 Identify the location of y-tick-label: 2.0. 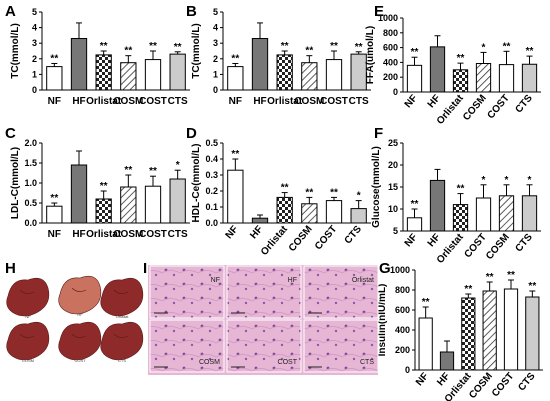
(30, 143).